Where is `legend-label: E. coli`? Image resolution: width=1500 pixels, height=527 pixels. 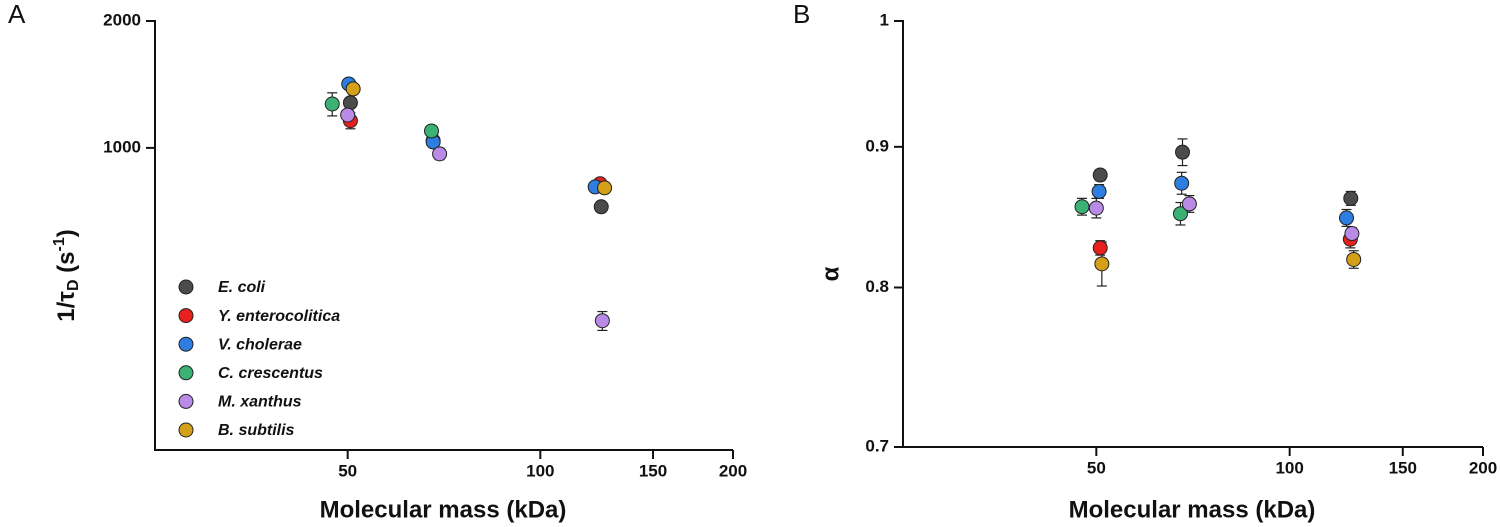
legend-label: E. coli is located at coordinates (242, 287).